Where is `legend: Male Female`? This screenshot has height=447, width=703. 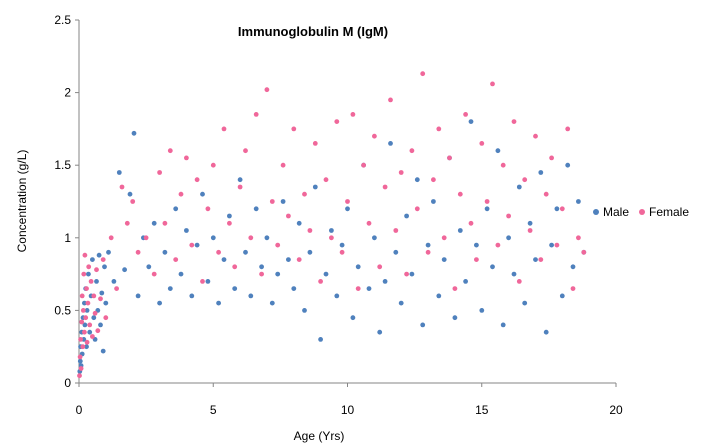
legend: Male Female is located at coordinates (641, 212).